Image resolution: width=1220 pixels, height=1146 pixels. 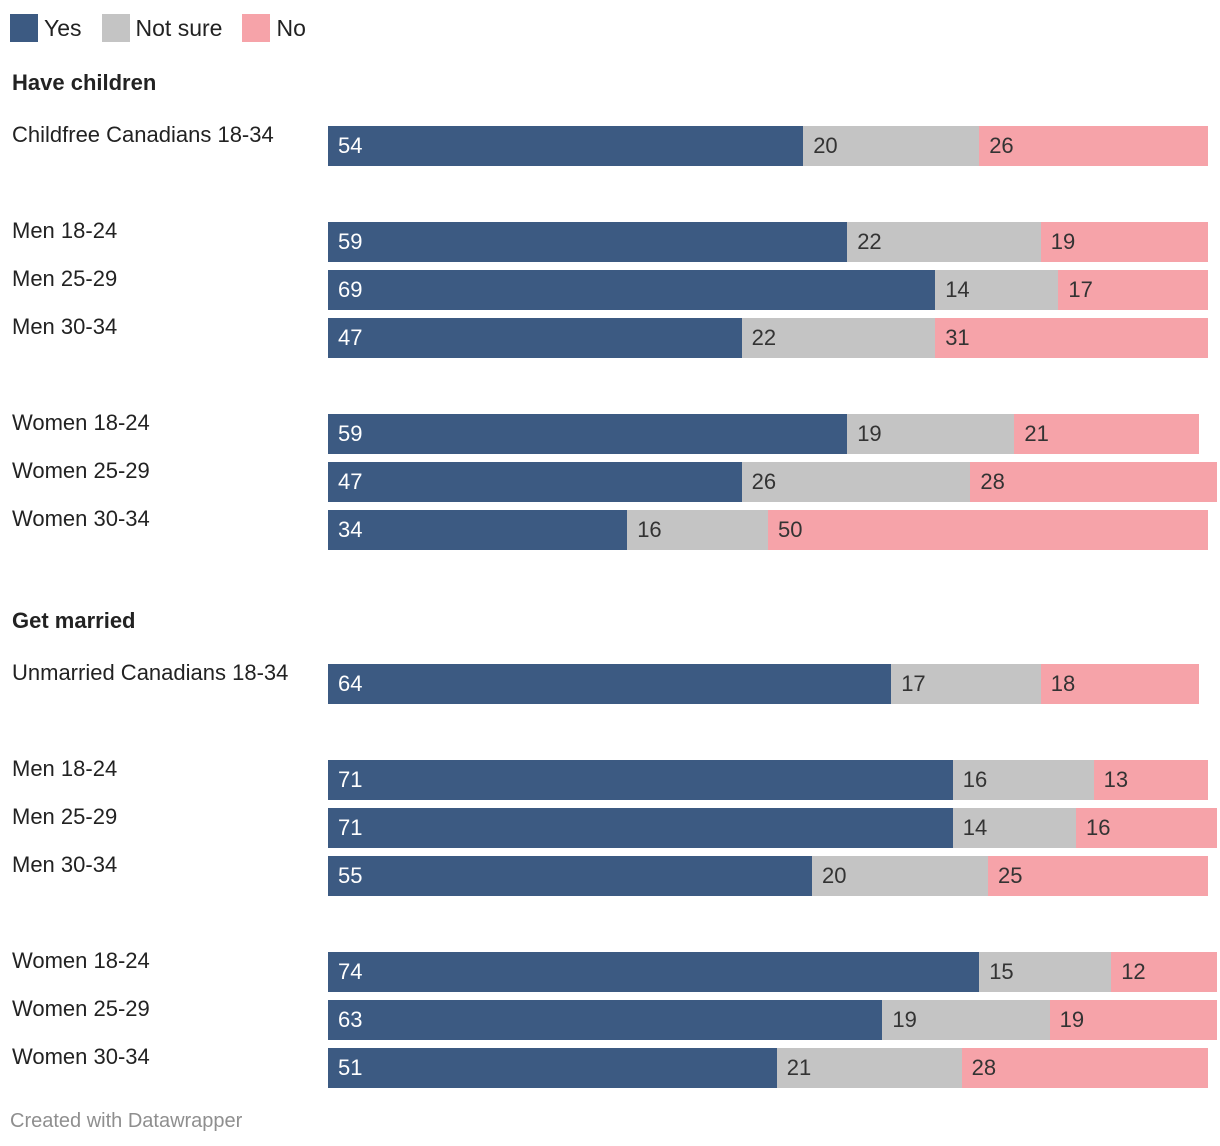 I want to click on bar-value-label-not-sure: 14, so click(x=957, y=289).